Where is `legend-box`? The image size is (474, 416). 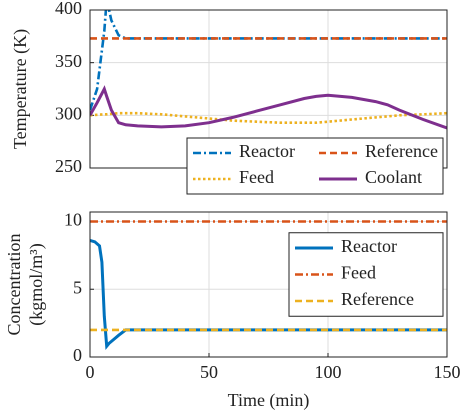
legend-box is located at coordinates (315, 166).